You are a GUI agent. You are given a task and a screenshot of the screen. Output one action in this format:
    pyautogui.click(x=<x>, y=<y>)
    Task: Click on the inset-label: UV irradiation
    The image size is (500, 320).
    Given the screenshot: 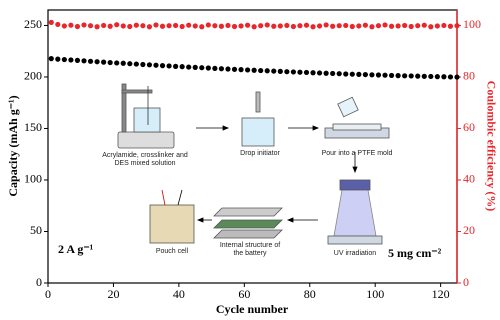 What is the action you would take?
    pyautogui.click(x=355, y=253)
    